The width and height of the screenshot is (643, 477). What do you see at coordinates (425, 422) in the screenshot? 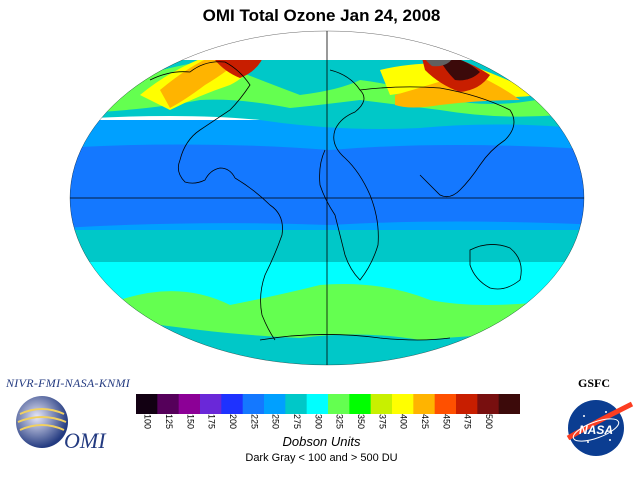
I see `color-scale-tick-label: 425` at bounding box center [425, 422].